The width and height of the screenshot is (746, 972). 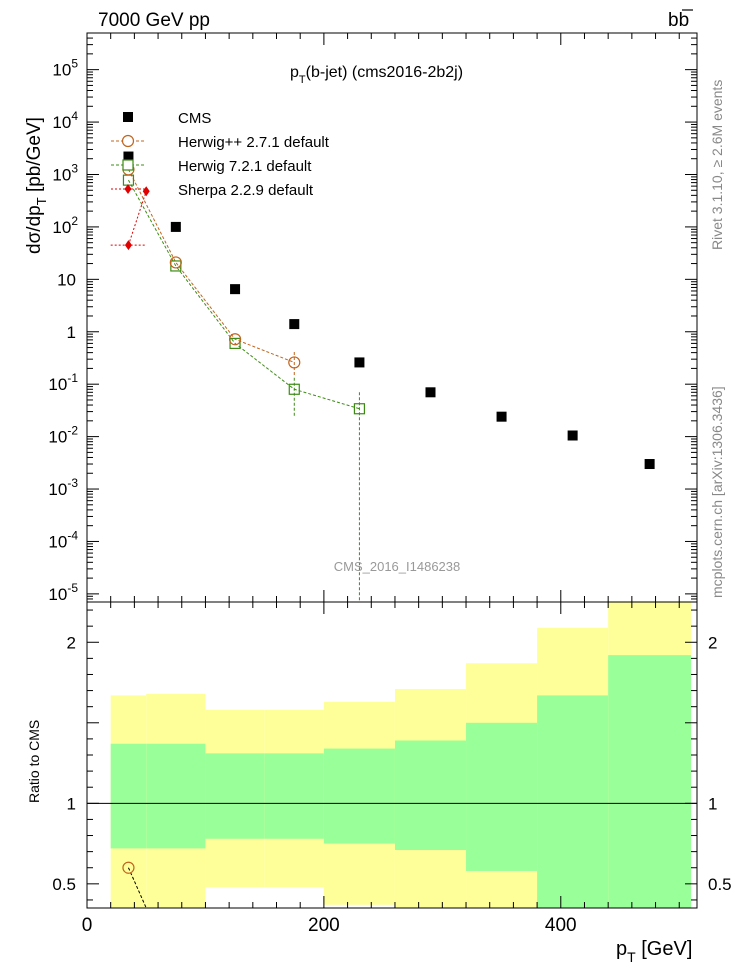 I want to click on herwig7-line, so click(x=244, y=294).